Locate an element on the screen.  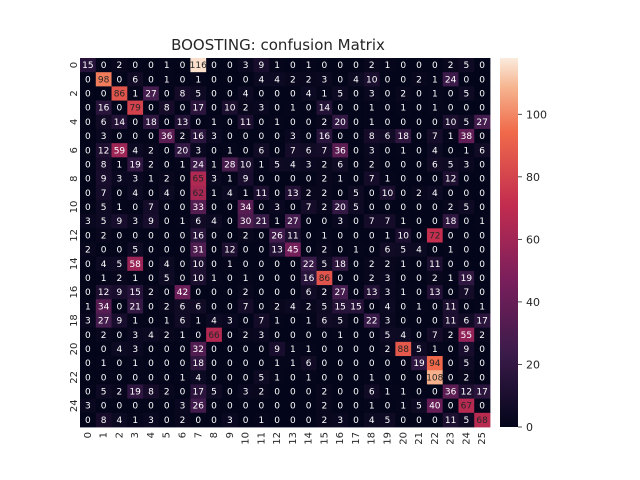
cell-value-label: 98 is located at coordinates (104, 80).